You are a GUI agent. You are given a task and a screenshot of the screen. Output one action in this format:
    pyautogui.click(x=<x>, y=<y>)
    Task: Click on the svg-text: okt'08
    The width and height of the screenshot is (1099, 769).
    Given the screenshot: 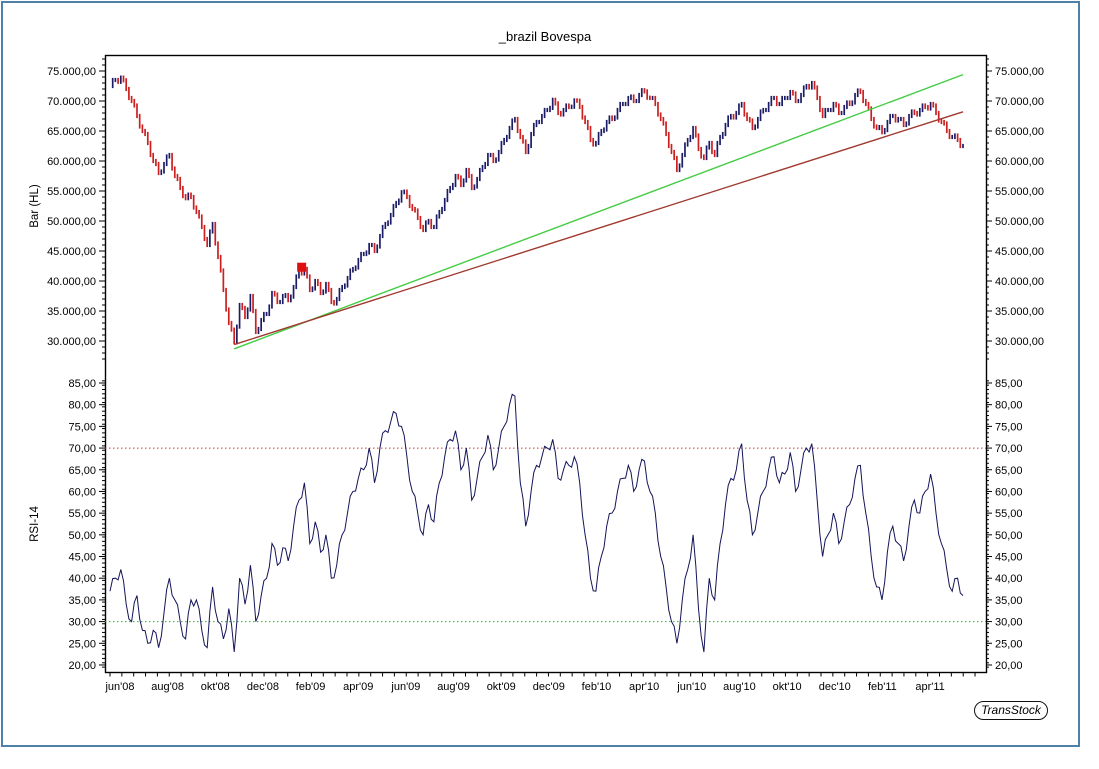 What is the action you would take?
    pyautogui.click(x=215, y=687)
    